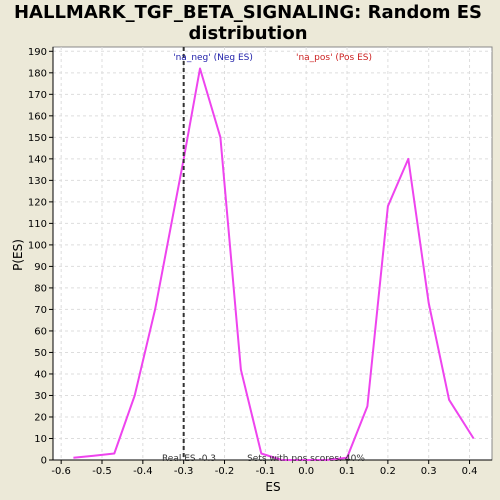 Image resolution: width=500 pixels, height=500 pixels. What do you see at coordinates (225, 471) in the screenshot?
I see `x-tick-label: -0.2` at bounding box center [225, 471].